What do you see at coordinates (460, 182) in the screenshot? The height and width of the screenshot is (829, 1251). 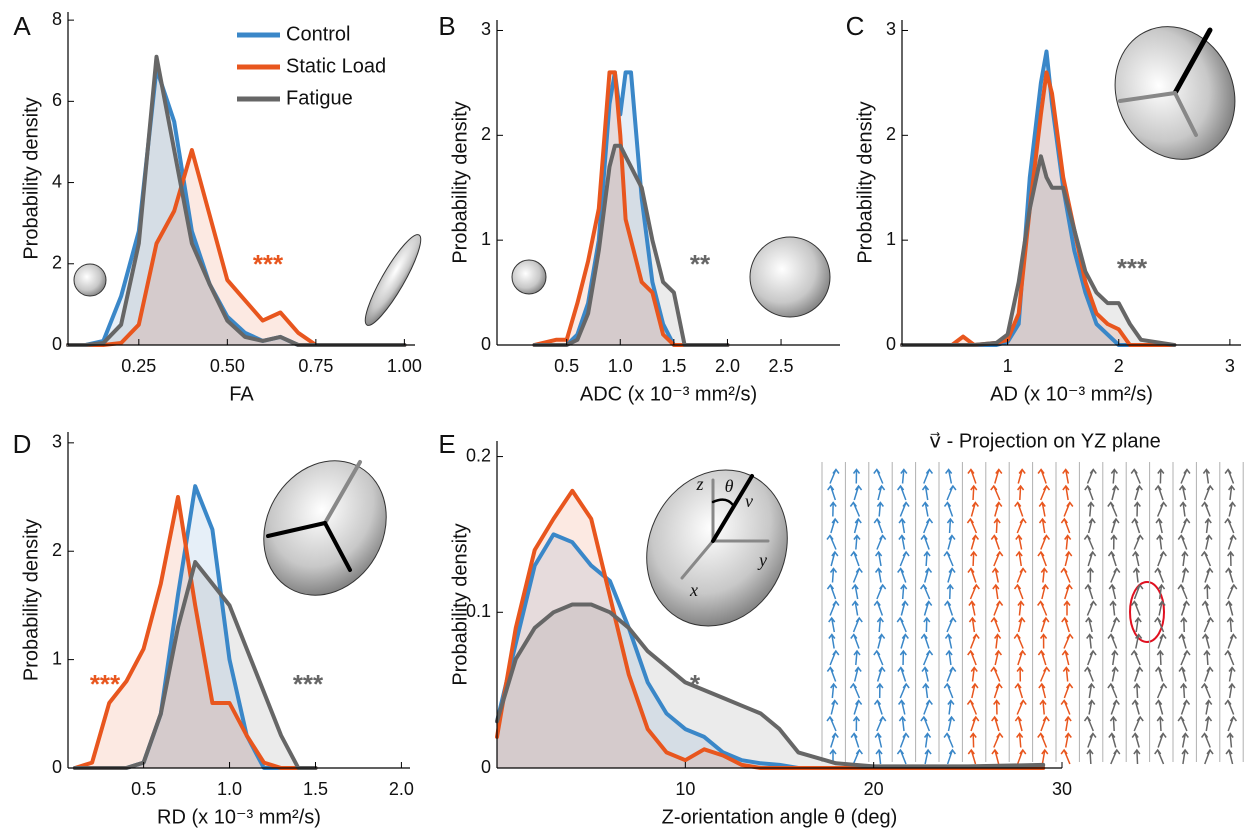 I see `y-axis-label: Probability density` at bounding box center [460, 182].